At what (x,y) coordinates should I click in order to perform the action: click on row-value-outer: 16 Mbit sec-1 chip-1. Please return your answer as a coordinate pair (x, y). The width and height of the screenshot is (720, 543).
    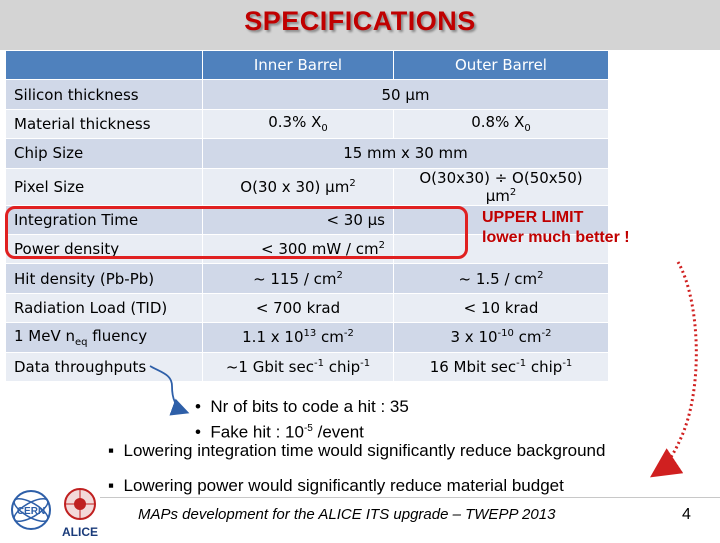
    Looking at the image, I should click on (501, 366).